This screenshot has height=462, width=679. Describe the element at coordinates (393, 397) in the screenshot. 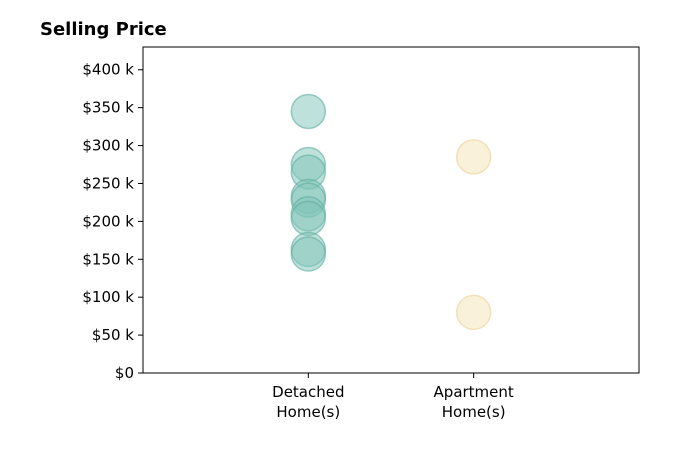

I see `x-axis: Detached Home(s) Apartment Home(s)` at that location.